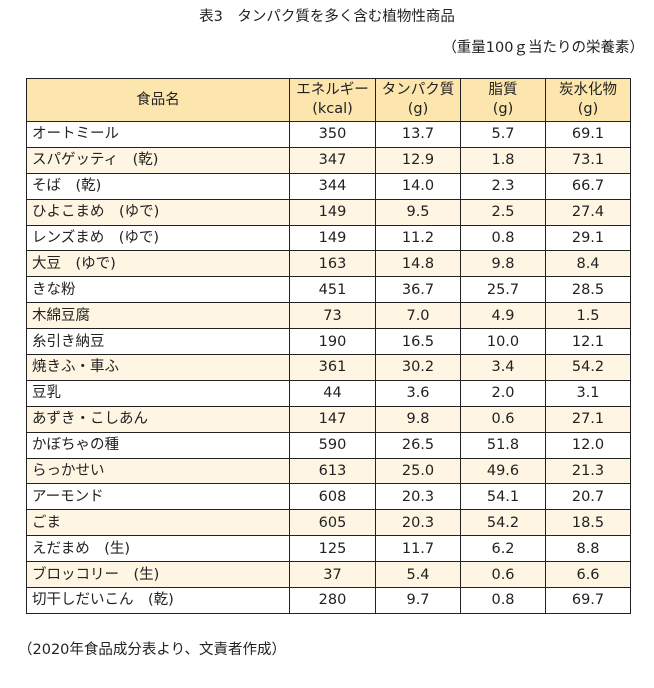 This screenshot has width=654, height=688. What do you see at coordinates (588, 160) in the screenshot?
I see `carbohydrate-cell: 73.1` at bounding box center [588, 160].